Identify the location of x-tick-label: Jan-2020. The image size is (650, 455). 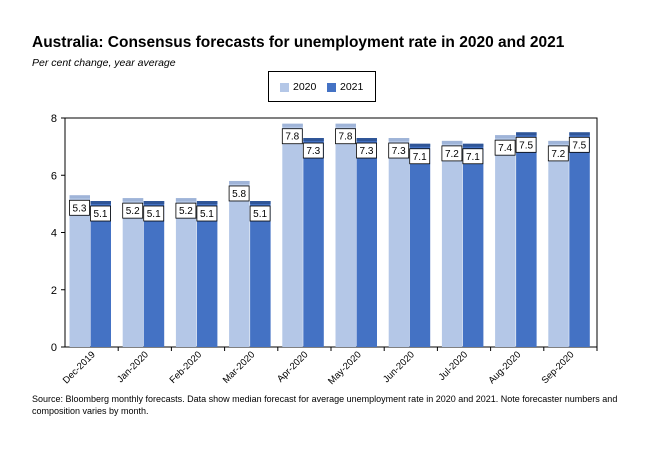
(133, 367).